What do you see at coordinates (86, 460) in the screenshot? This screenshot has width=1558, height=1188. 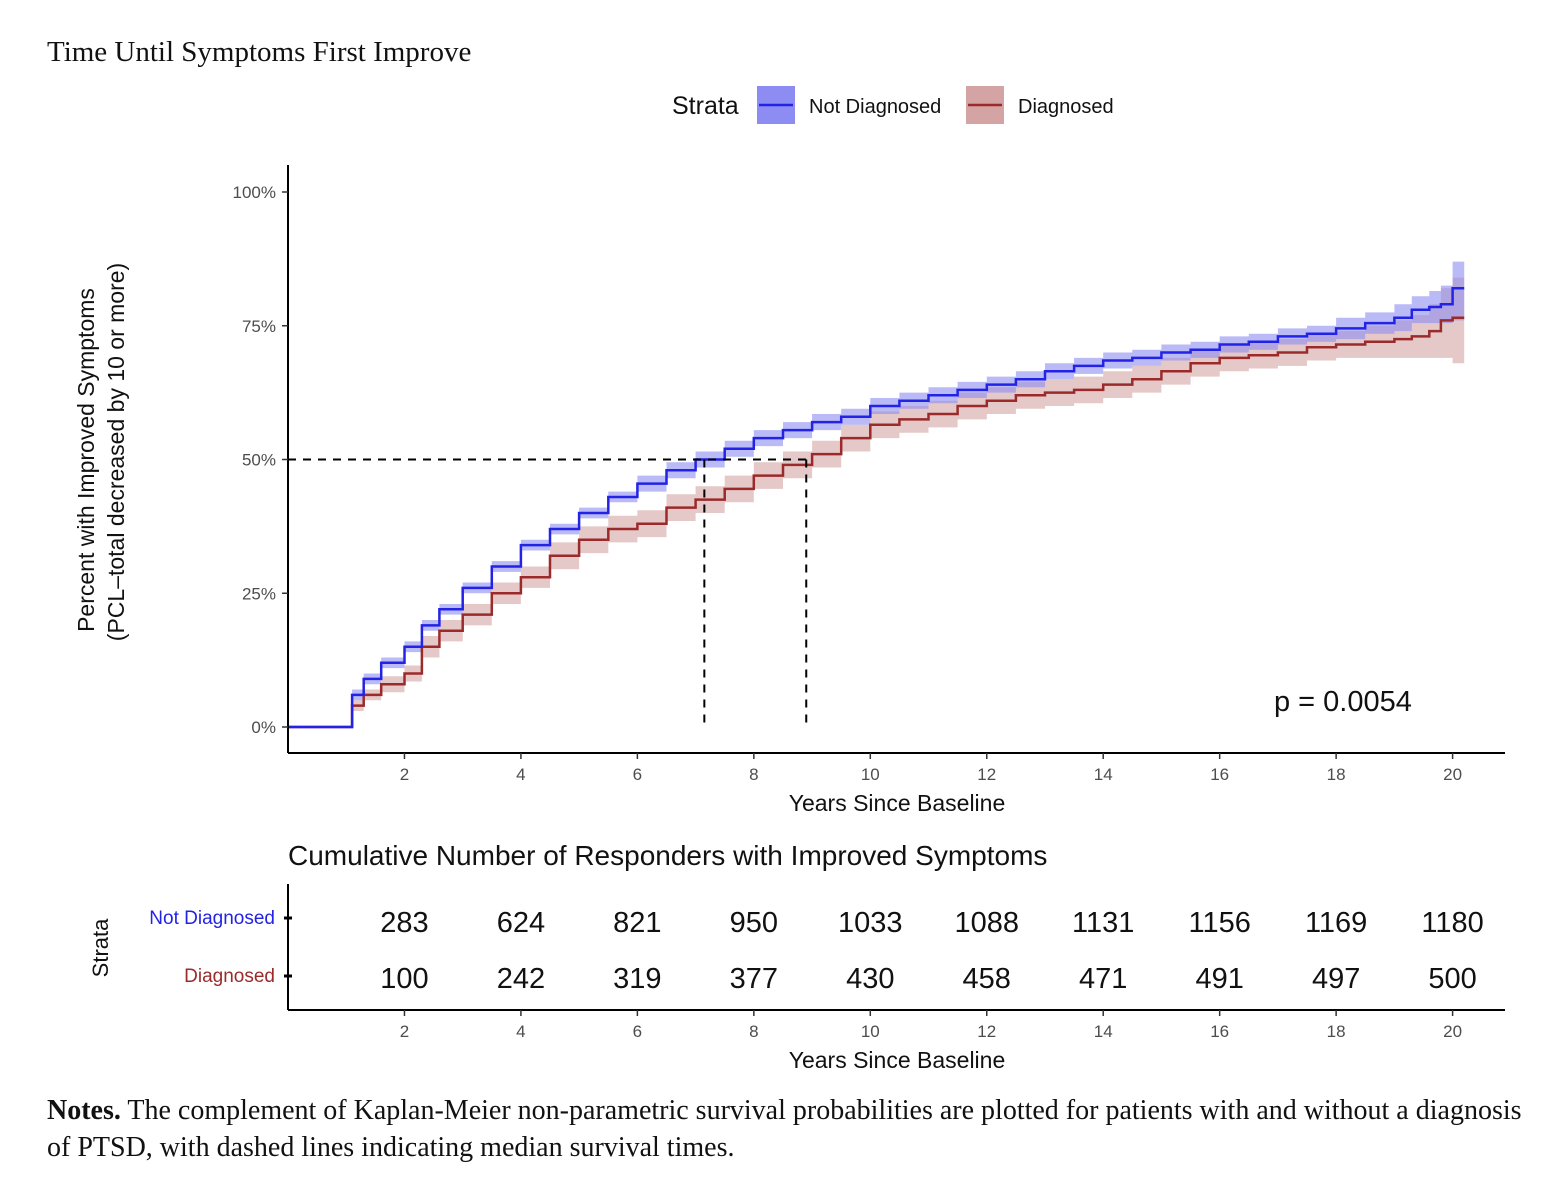 I see `y-axis-label-line1: Percent with Improved Symptoms` at bounding box center [86, 460].